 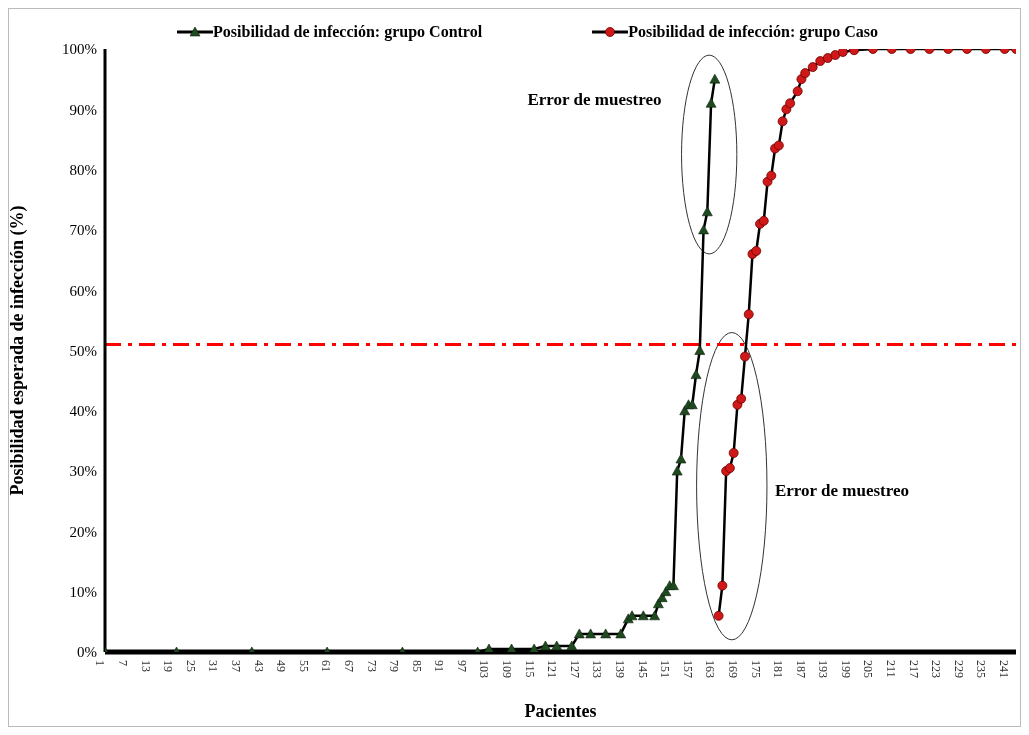 I want to click on x-tick-label: 103, so click(x=484, y=669).